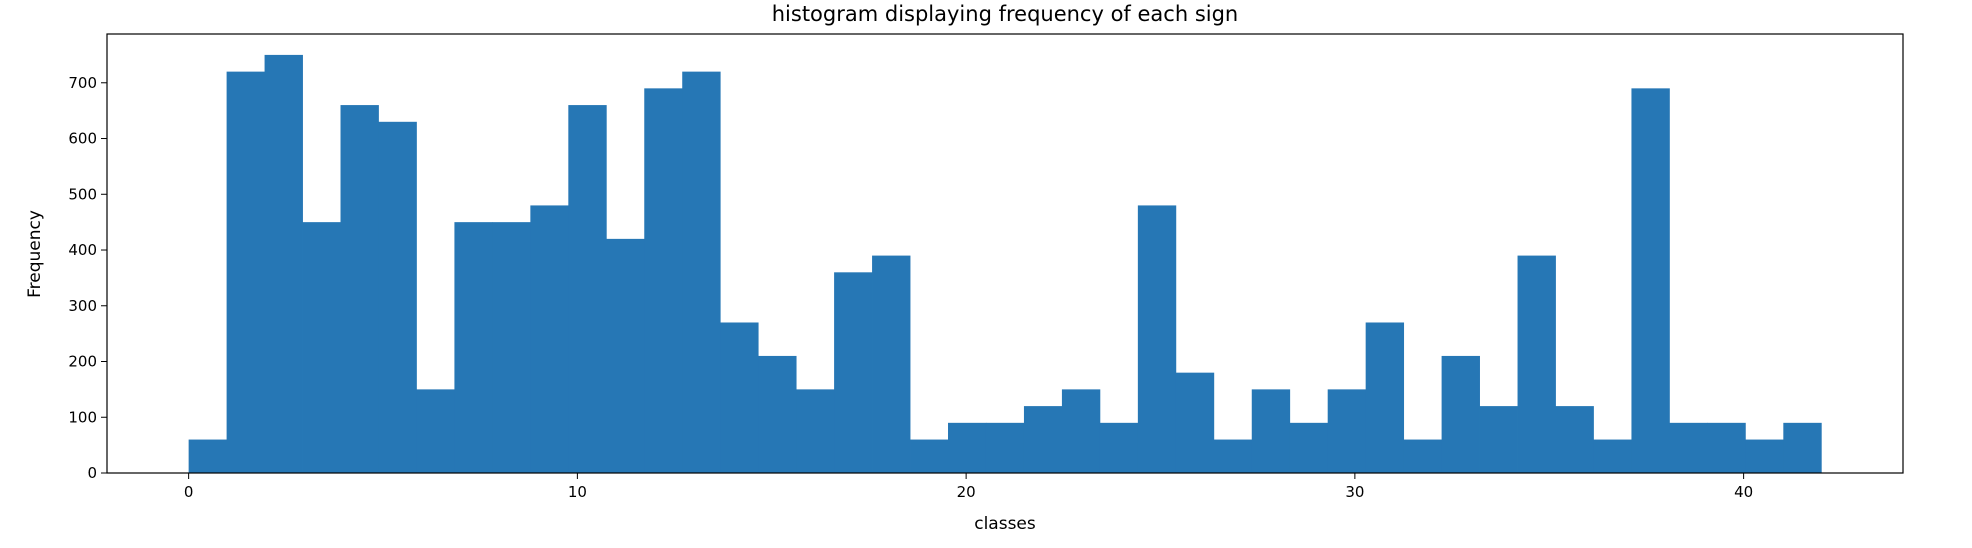  What do you see at coordinates (82, 139) in the screenshot?
I see `y-tick-label: 600` at bounding box center [82, 139].